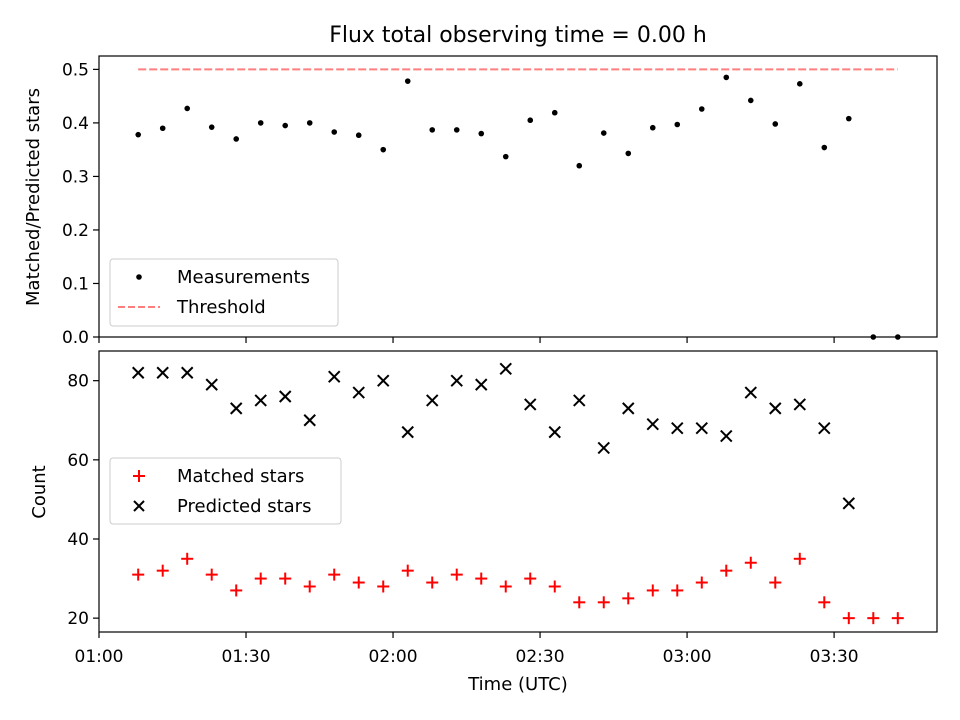 The height and width of the screenshot is (720, 960). Describe the element at coordinates (687, 657) in the screenshot. I see `x-tick-label: 03:00` at that location.